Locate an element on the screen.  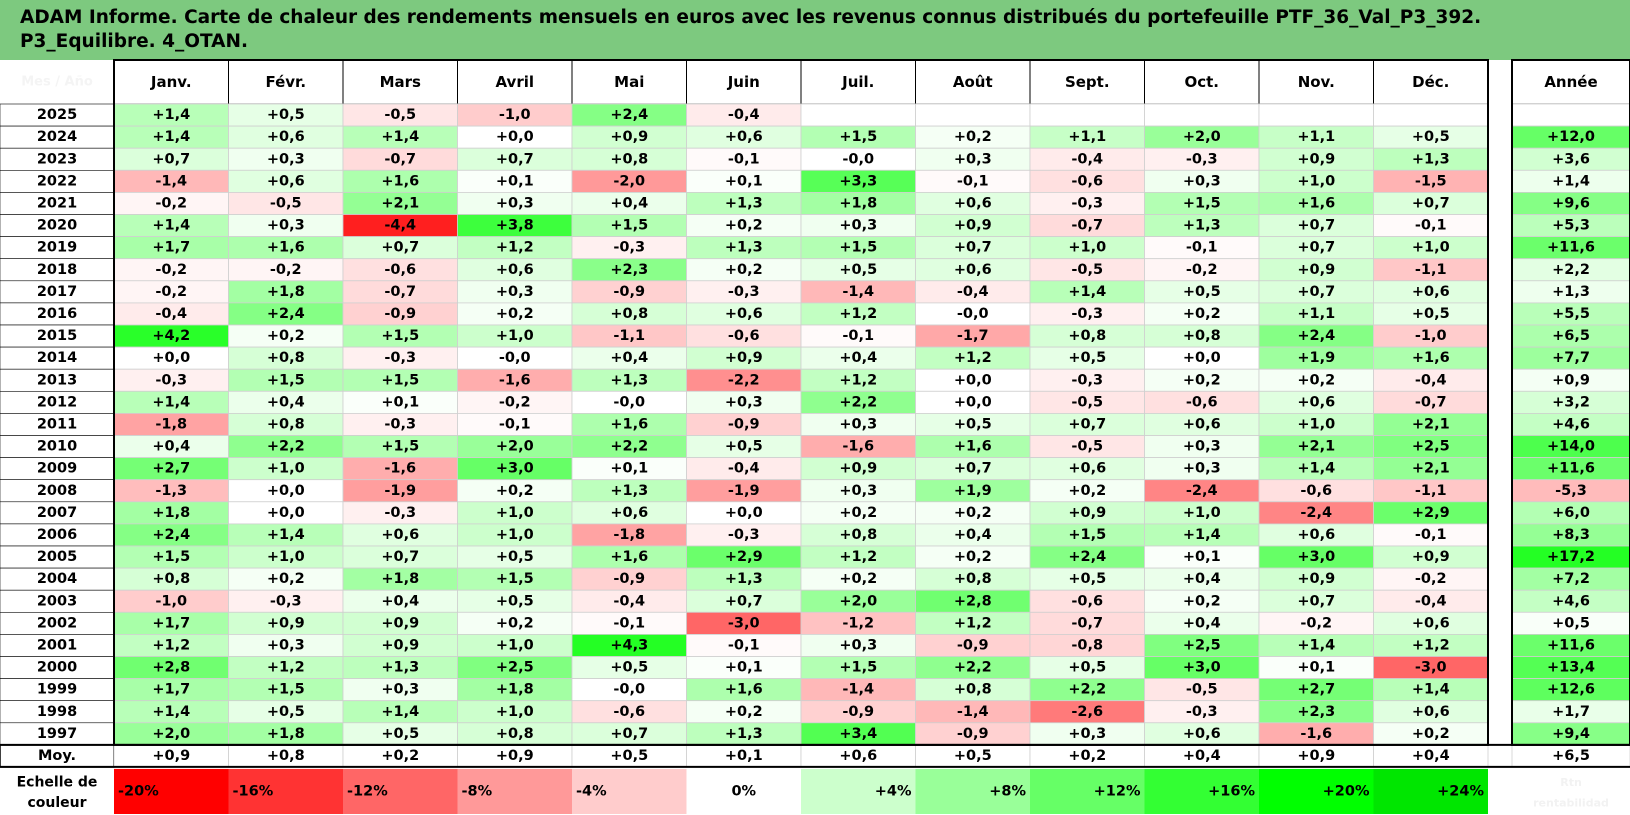
heatmap-value: -2,0 is located at coordinates (629, 181).